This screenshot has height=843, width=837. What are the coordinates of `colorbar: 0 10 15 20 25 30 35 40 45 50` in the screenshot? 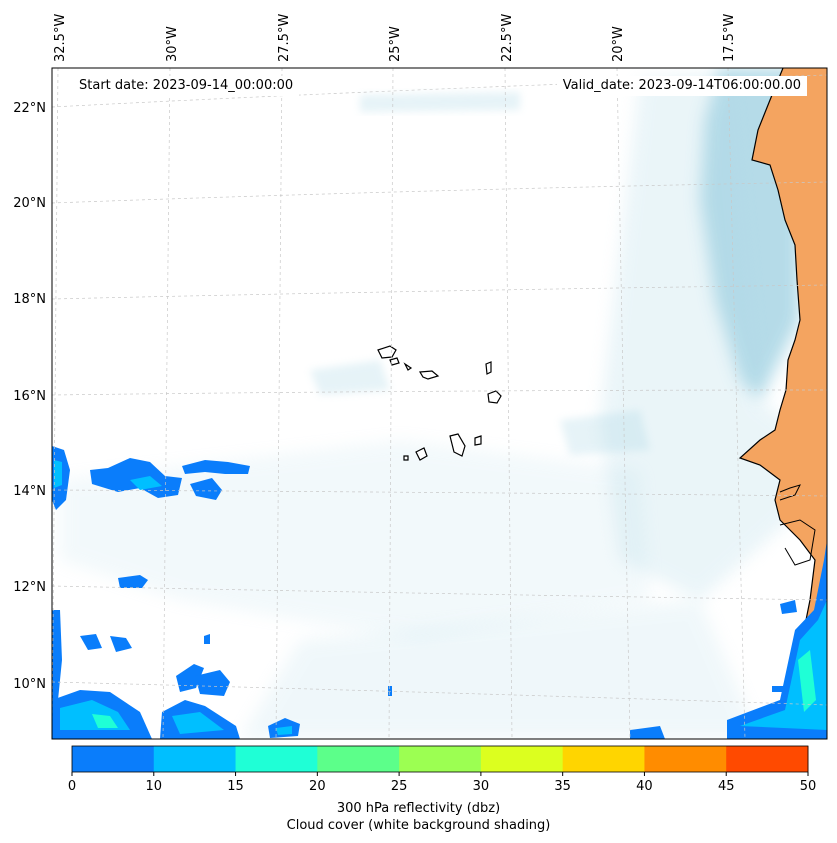 It's located at (442, 769).